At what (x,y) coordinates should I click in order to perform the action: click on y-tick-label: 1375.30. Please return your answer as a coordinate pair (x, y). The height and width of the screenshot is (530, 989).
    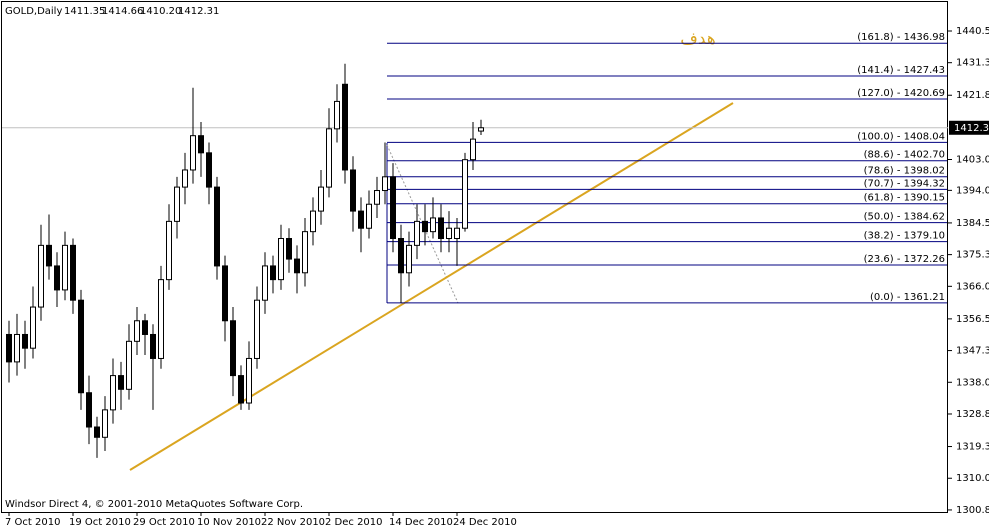
    Looking at the image, I should click on (972, 255).